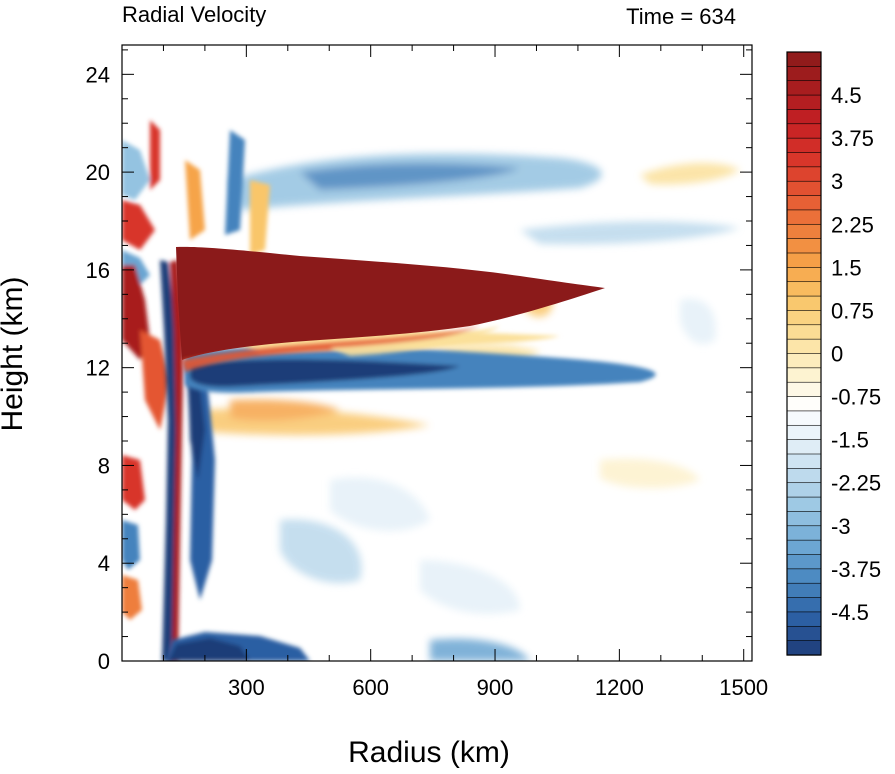 The width and height of the screenshot is (895, 774). What do you see at coordinates (852, 310) in the screenshot?
I see `colorbar-label: 0.75` at bounding box center [852, 310].